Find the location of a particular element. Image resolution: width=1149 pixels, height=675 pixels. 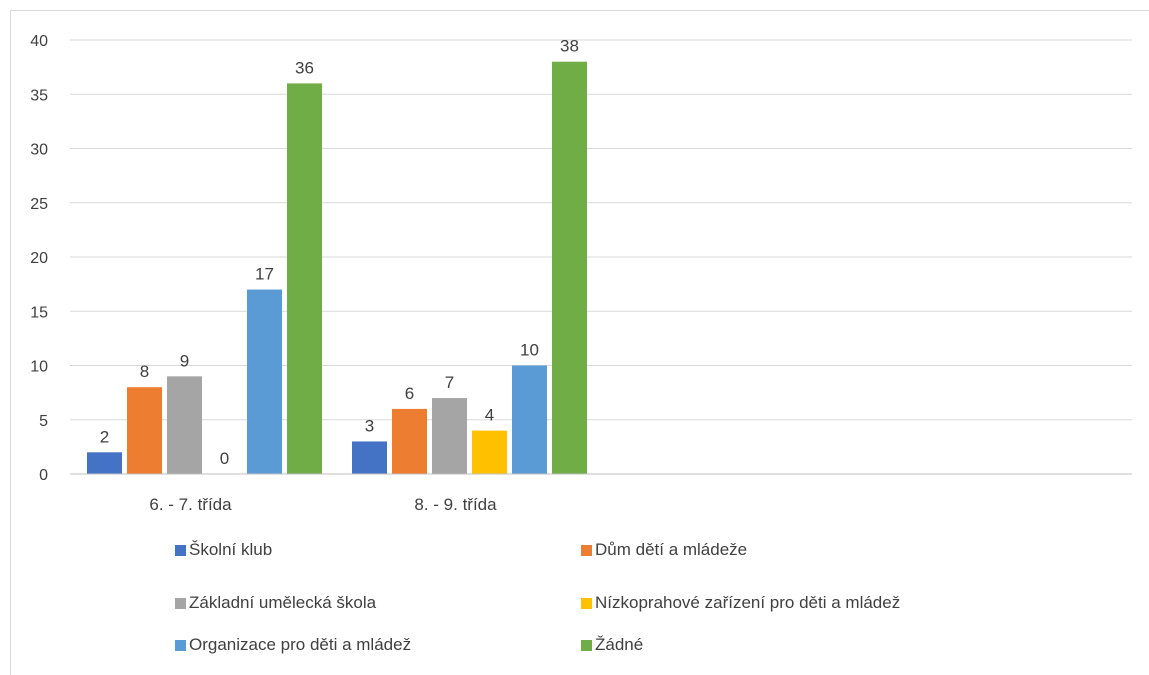

y-tick-label: 0 is located at coordinates (43, 475).